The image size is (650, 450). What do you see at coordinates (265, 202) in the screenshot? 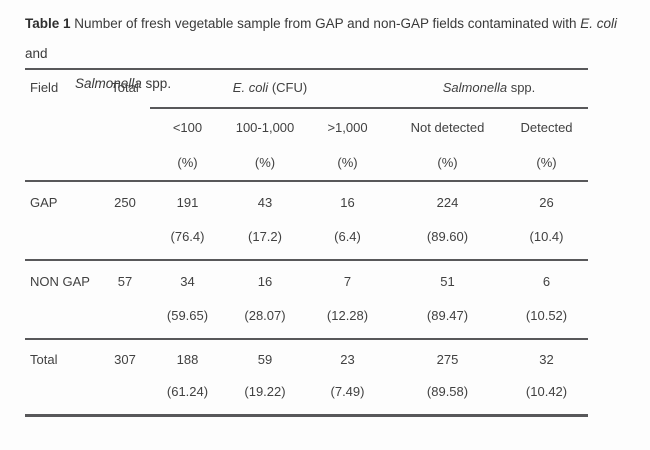
I see `cell-value: 43` at bounding box center [265, 202].